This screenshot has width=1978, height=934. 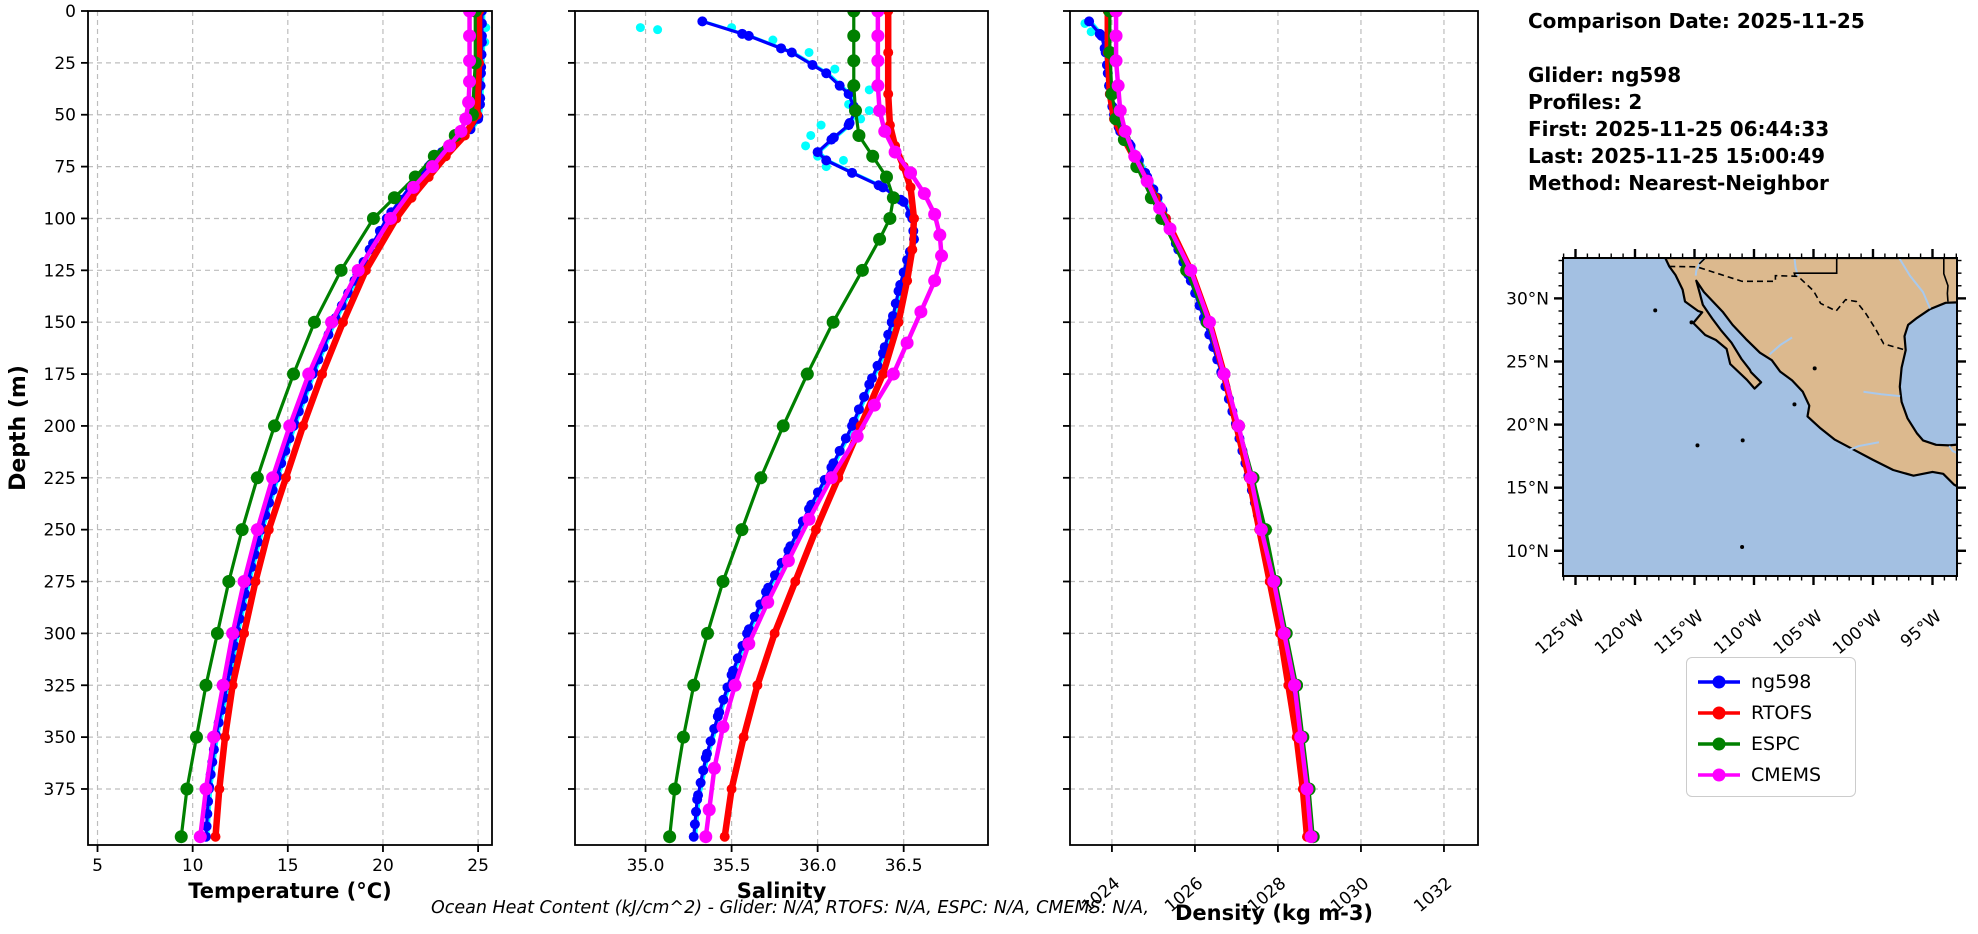 What do you see at coordinates (1782, 712) in the screenshot?
I see `legend-label: RTOFS` at bounding box center [1782, 712].